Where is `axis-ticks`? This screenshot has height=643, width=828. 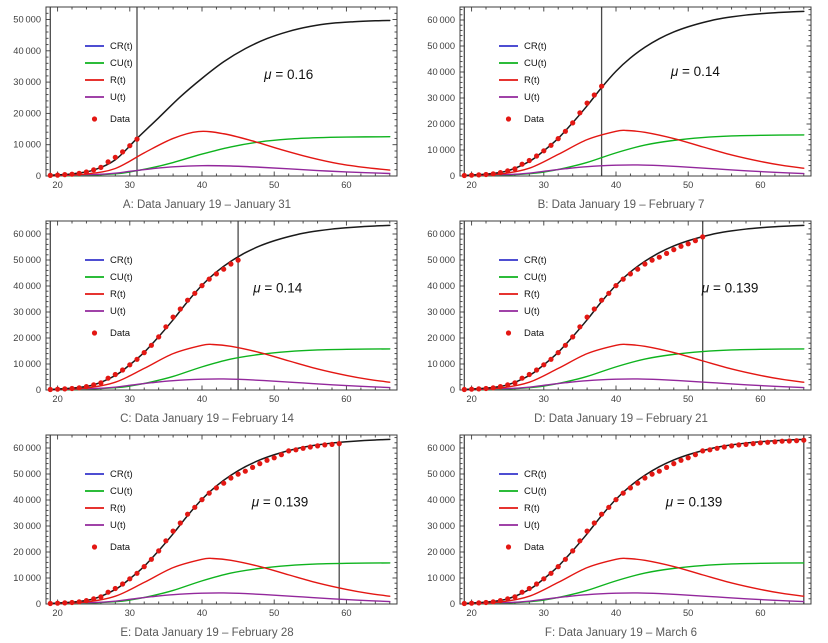 axis-ticks is located at coordinates (221, 520).